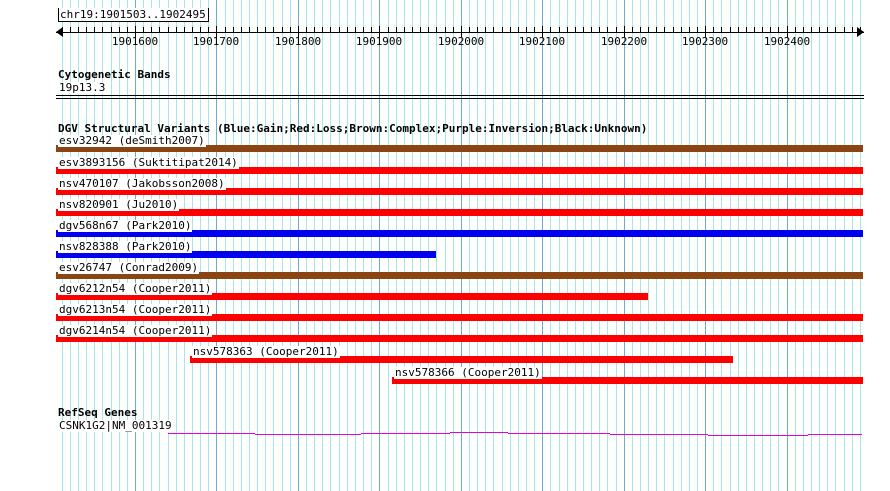 This screenshot has height=491, width=890. What do you see at coordinates (542, 245) in the screenshot?
I see `gridline-major` at bounding box center [542, 245].